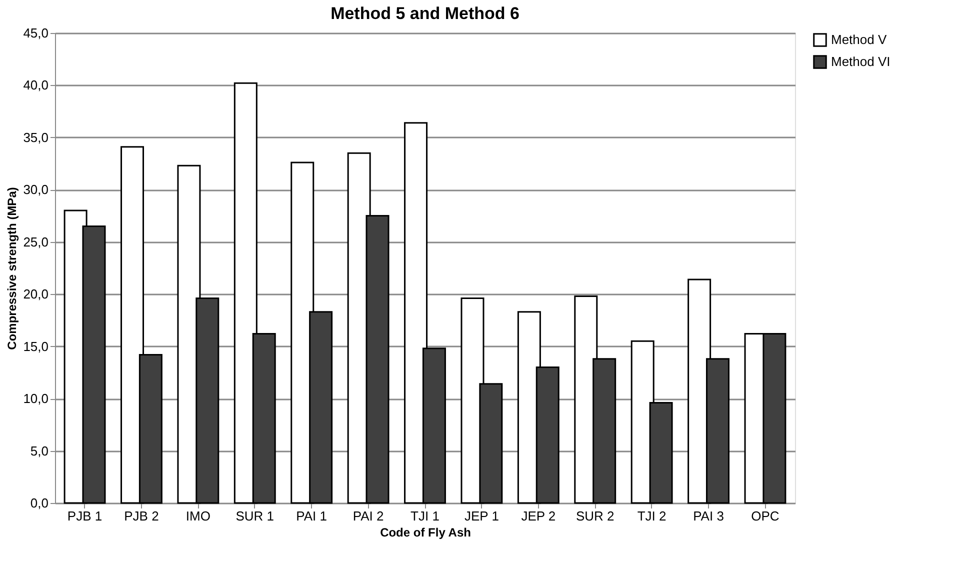 The image size is (971, 586). I want to click on legend-label: Method V, so click(859, 39).